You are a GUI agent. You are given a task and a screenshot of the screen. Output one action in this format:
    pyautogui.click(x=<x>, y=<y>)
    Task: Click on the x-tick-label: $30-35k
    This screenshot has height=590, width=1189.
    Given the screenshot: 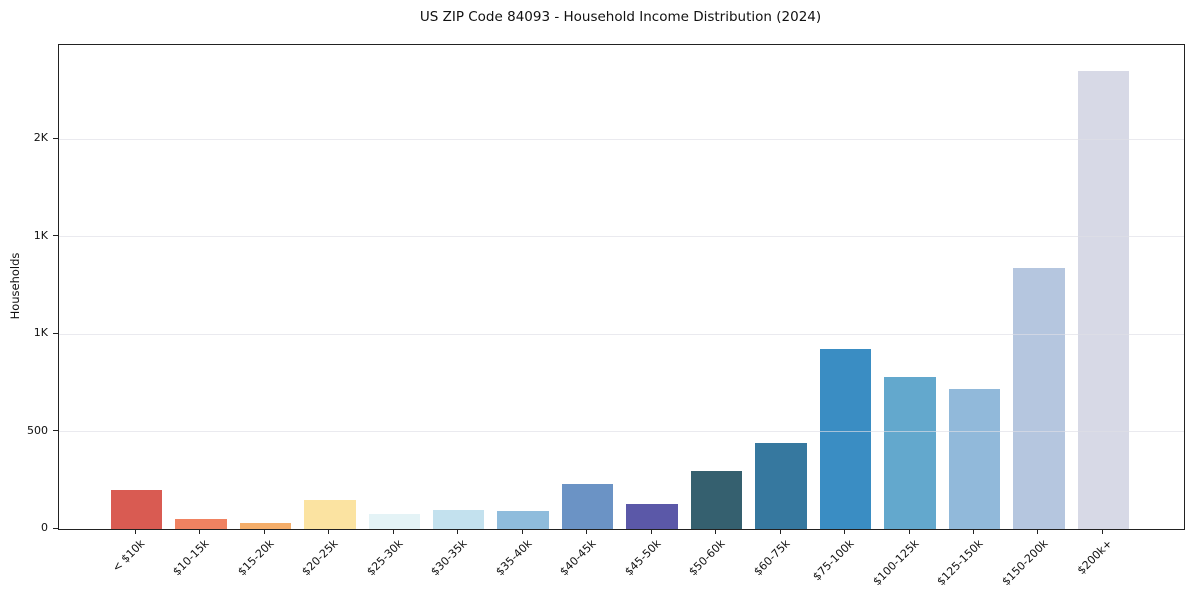 What is the action you would take?
    pyautogui.click(x=449, y=558)
    